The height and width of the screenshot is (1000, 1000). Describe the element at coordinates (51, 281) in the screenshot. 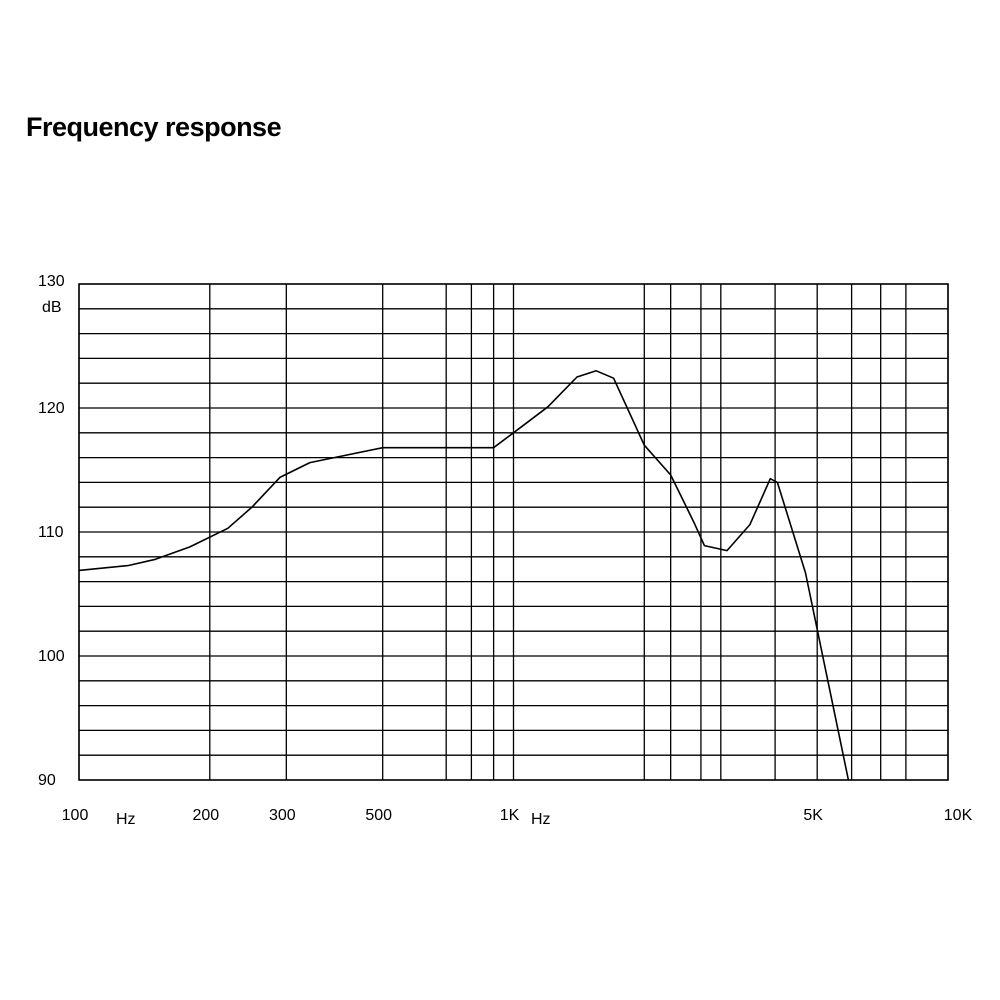

I see `y-tick-label: 130` at that location.